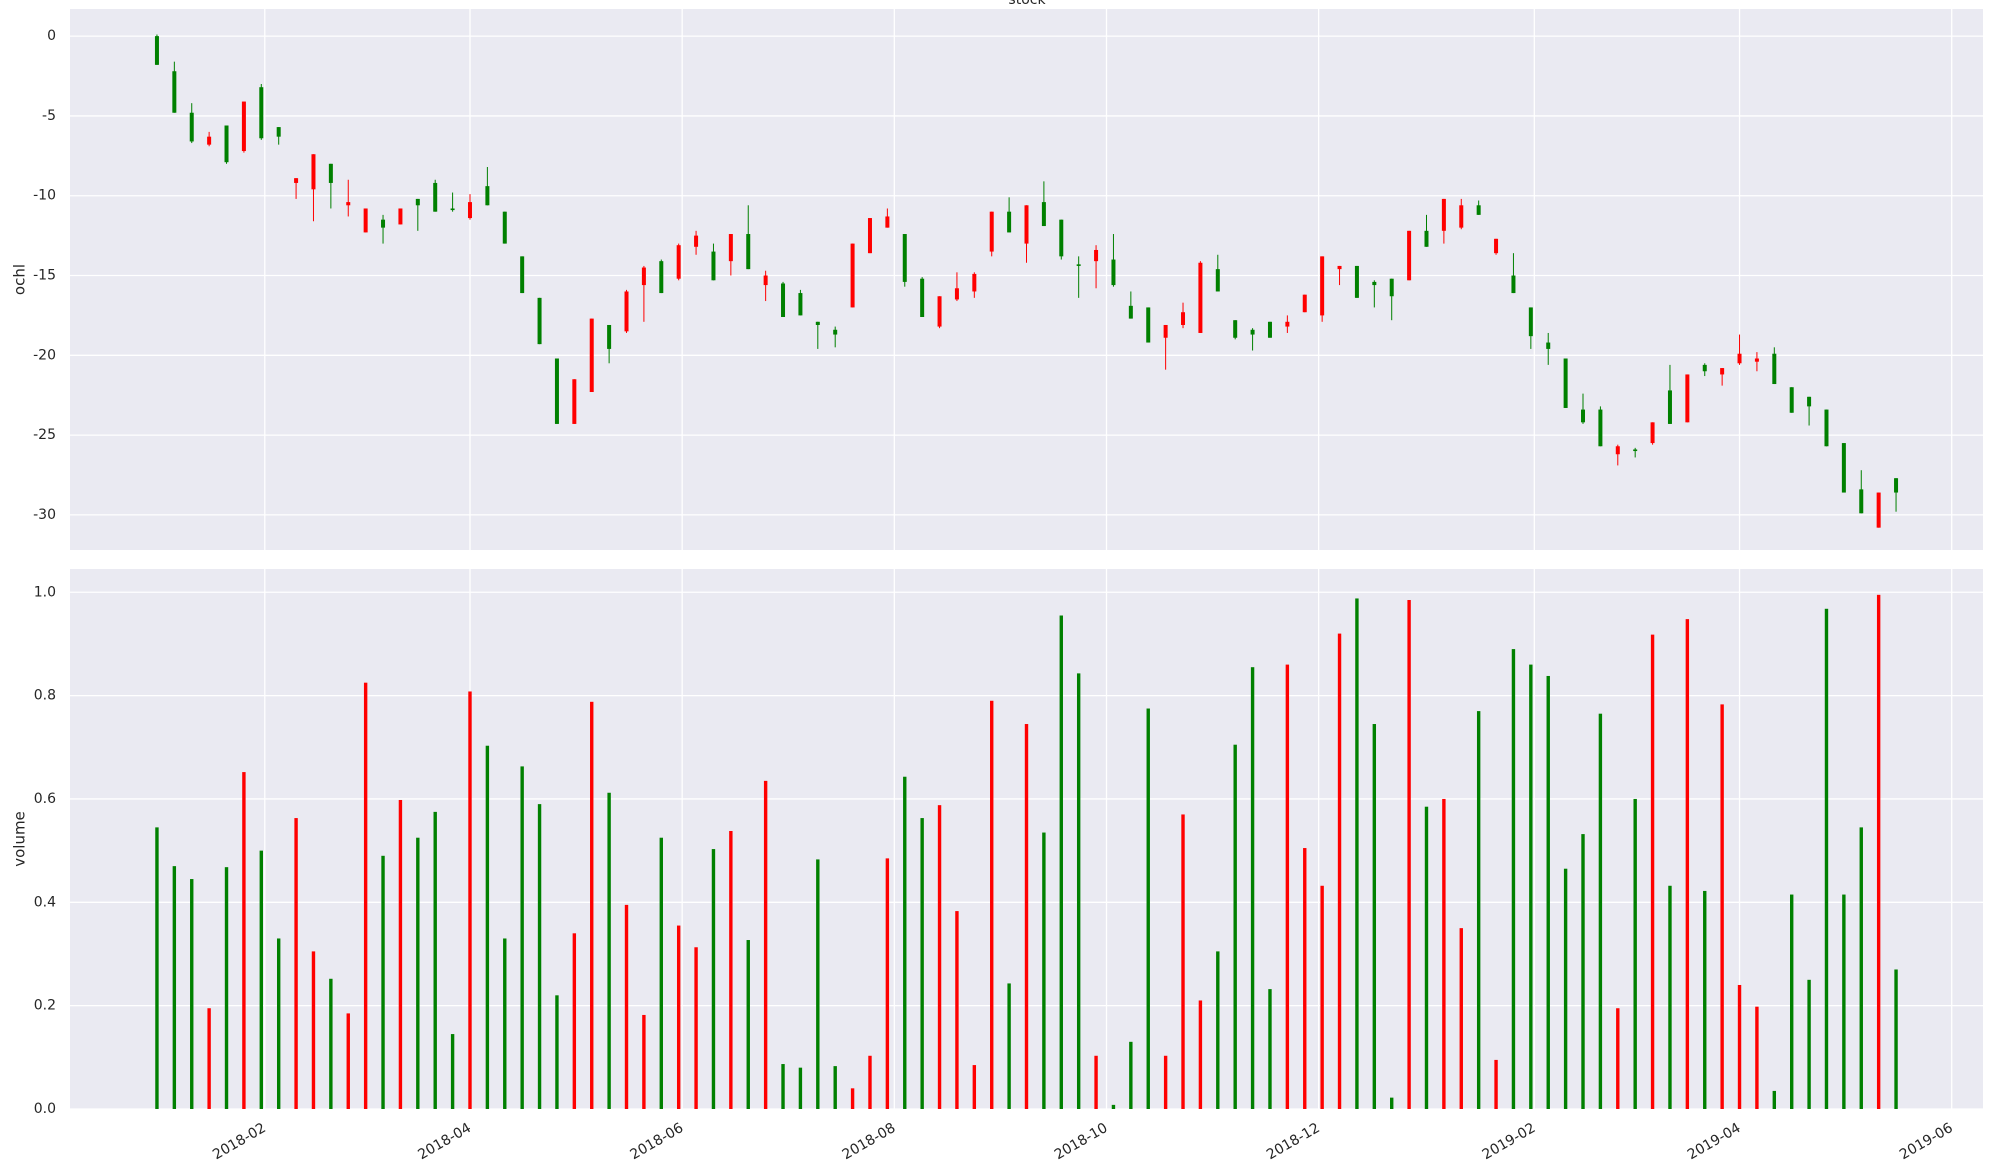 The image size is (1999, 1175). I want to click on y-tick-label: -15, so click(44, 276).